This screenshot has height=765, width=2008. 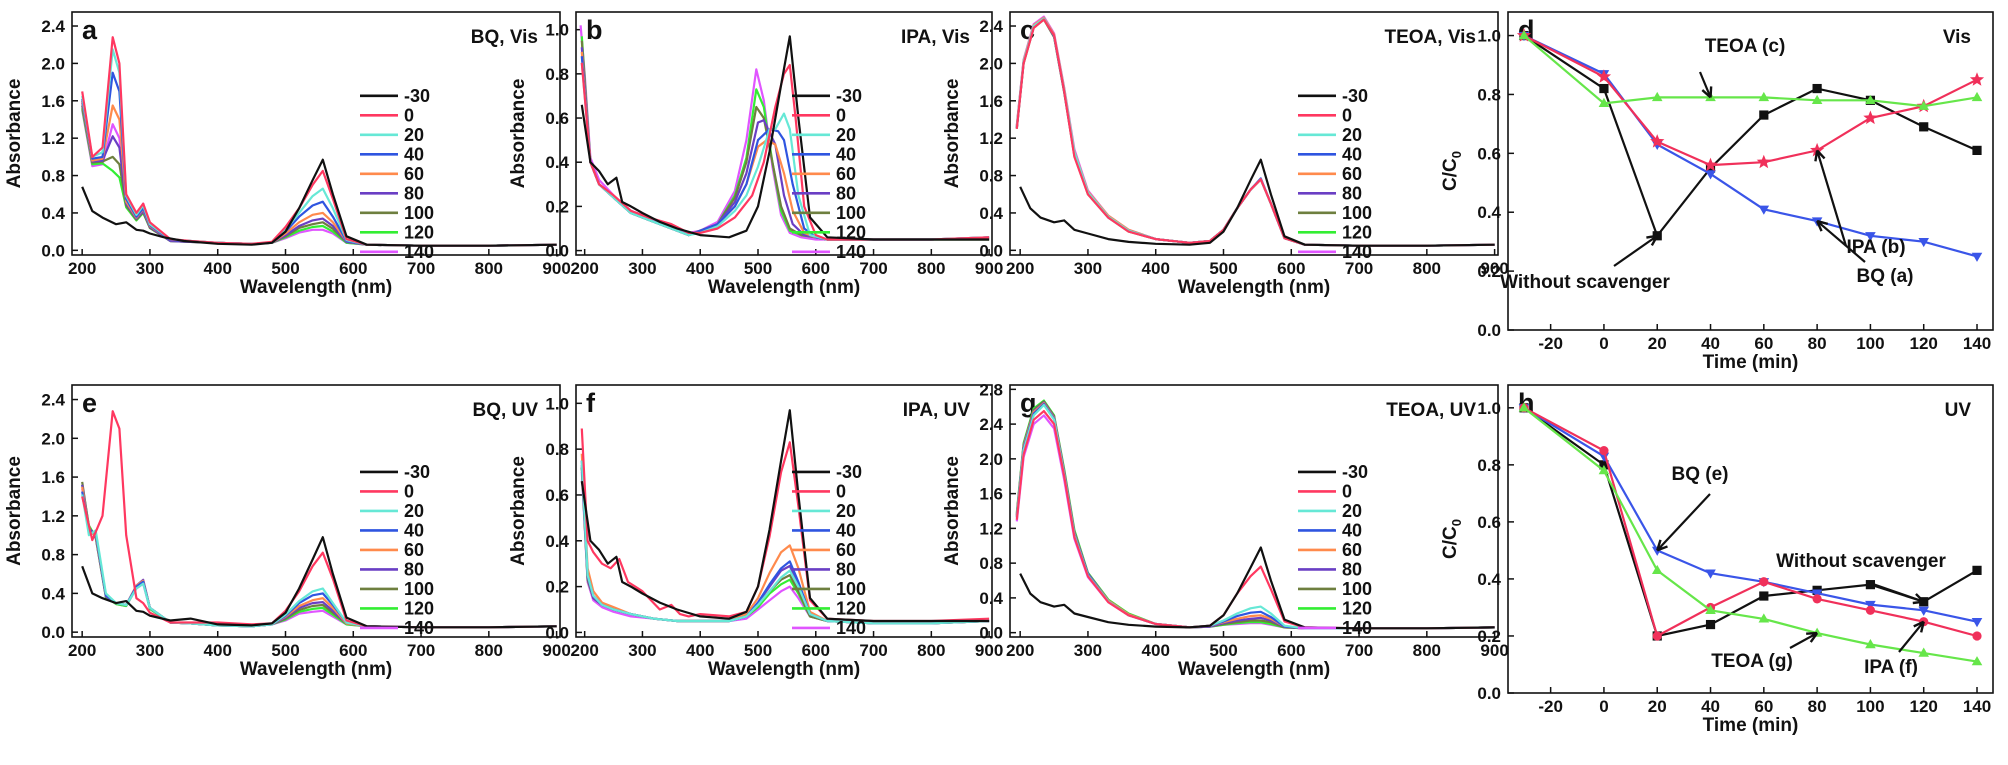 What do you see at coordinates (557, 587) in the screenshot?
I see `y-tick-label: 0.2` at bounding box center [557, 587].